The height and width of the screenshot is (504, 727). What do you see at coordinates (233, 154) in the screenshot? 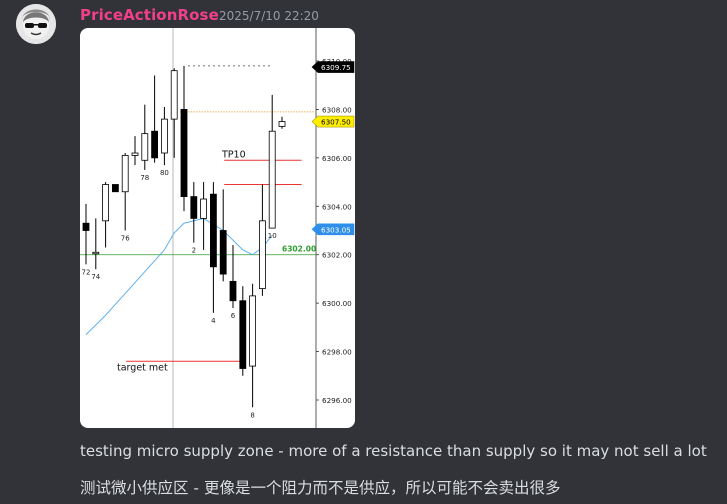
I see `chart-annotation: TP10` at bounding box center [233, 154].